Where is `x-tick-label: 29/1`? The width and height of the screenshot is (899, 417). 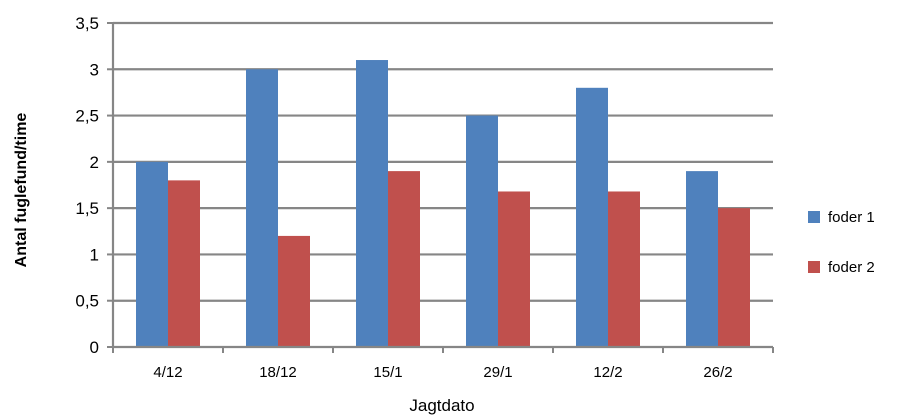 x-tick-label: 29/1 is located at coordinates (497, 372).